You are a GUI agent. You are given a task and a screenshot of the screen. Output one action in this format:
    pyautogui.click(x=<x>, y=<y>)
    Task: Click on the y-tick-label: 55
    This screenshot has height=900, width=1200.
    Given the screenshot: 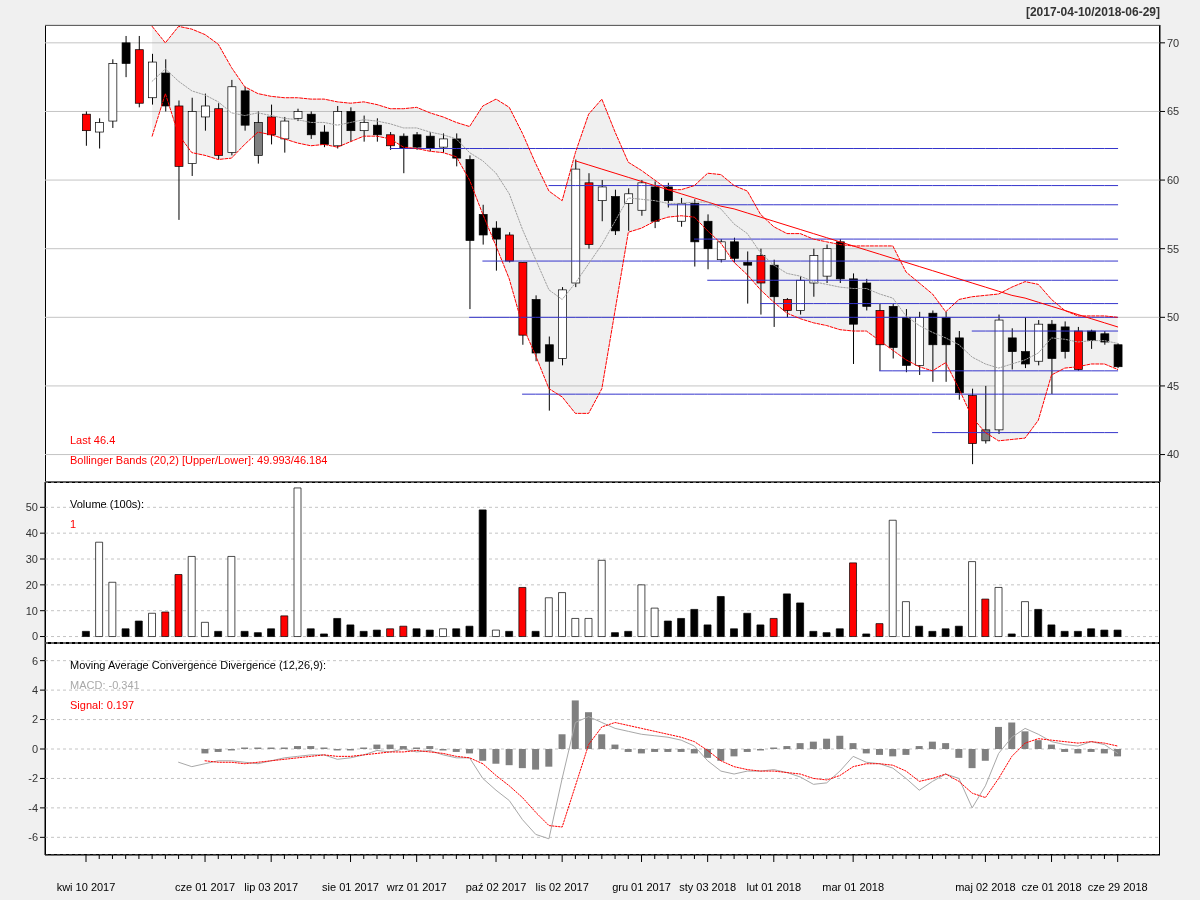 What is the action you would take?
    pyautogui.click(x=1173, y=248)
    